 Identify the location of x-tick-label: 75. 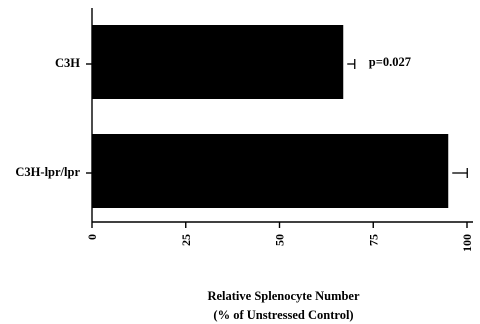
(373, 240).